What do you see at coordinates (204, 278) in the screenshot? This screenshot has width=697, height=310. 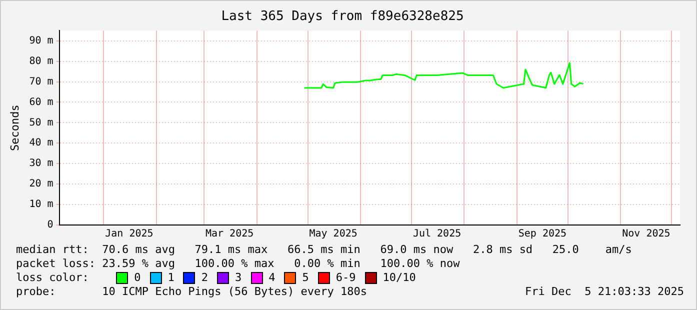 I see `legend-label: 2` at bounding box center [204, 278].